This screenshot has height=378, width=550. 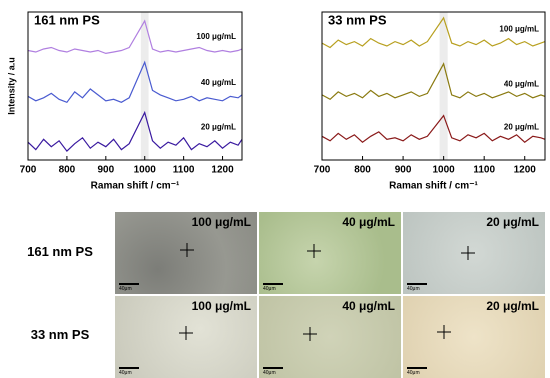 What do you see at coordinates (60, 334) in the screenshot?
I see `row-label: 33 nm PS` at bounding box center [60, 334].